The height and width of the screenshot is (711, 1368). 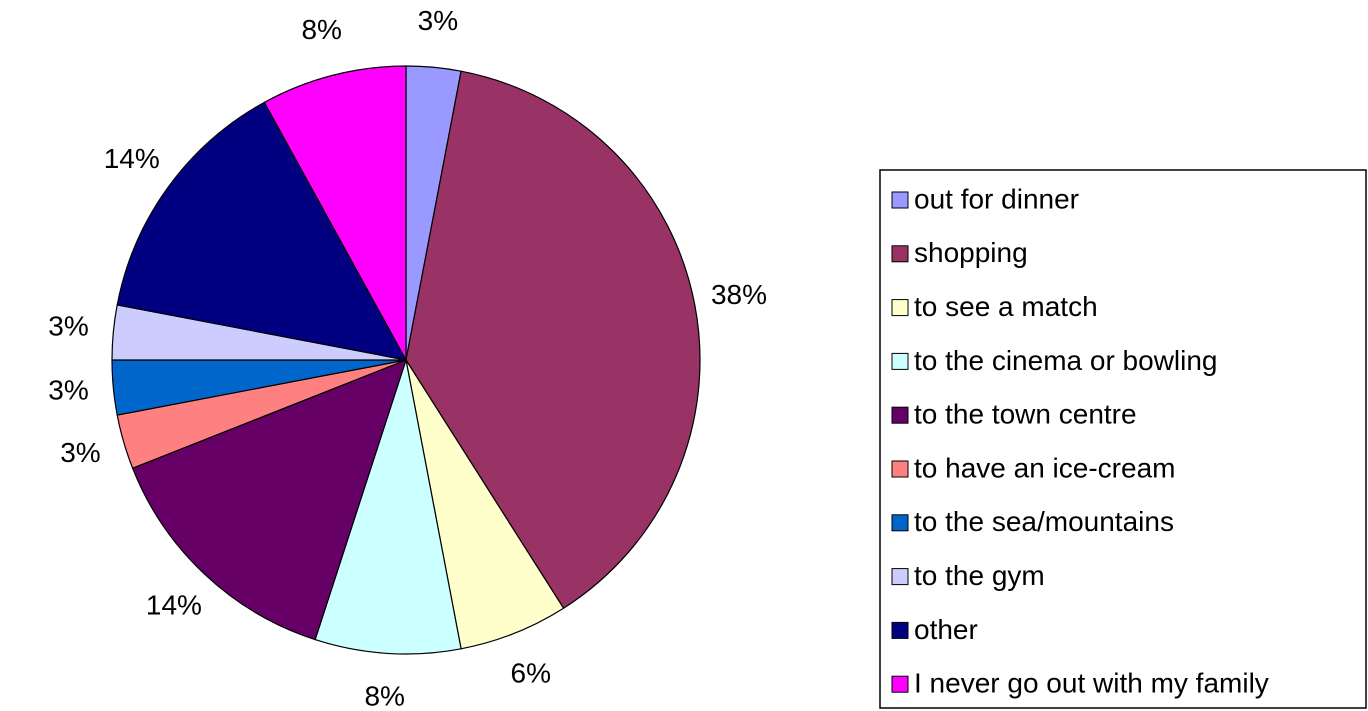 What do you see at coordinates (1091, 683) in the screenshot?
I see `legend-label: I never go out with my family` at bounding box center [1091, 683].